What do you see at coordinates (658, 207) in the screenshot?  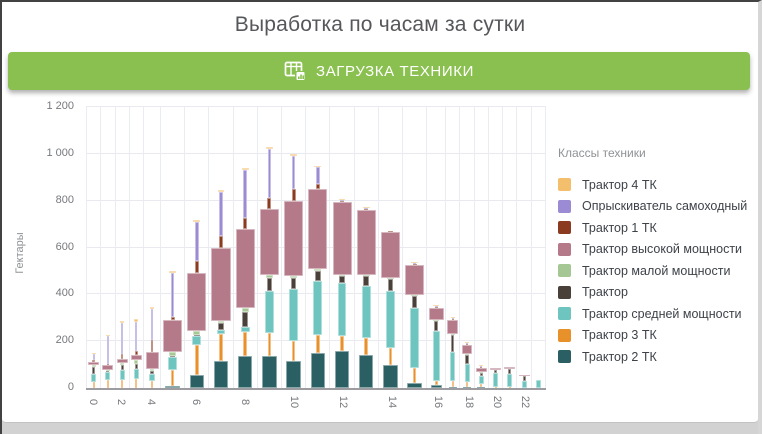 I see `legend-item: Опрыскиватель самоходный` at bounding box center [658, 207].